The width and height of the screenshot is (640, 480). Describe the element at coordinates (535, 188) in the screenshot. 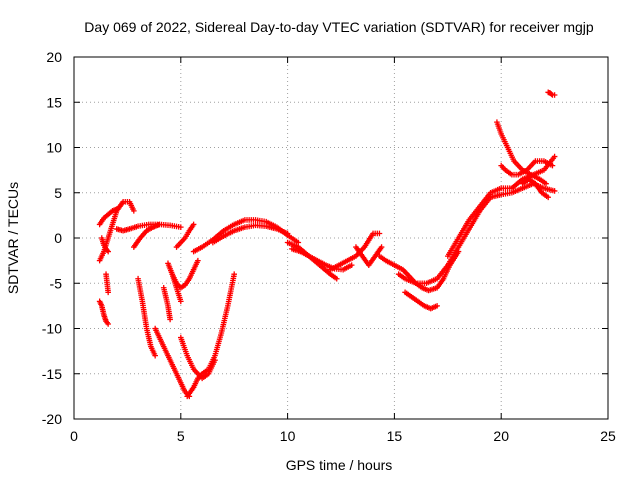

I see `series-arc-ab` at that location.